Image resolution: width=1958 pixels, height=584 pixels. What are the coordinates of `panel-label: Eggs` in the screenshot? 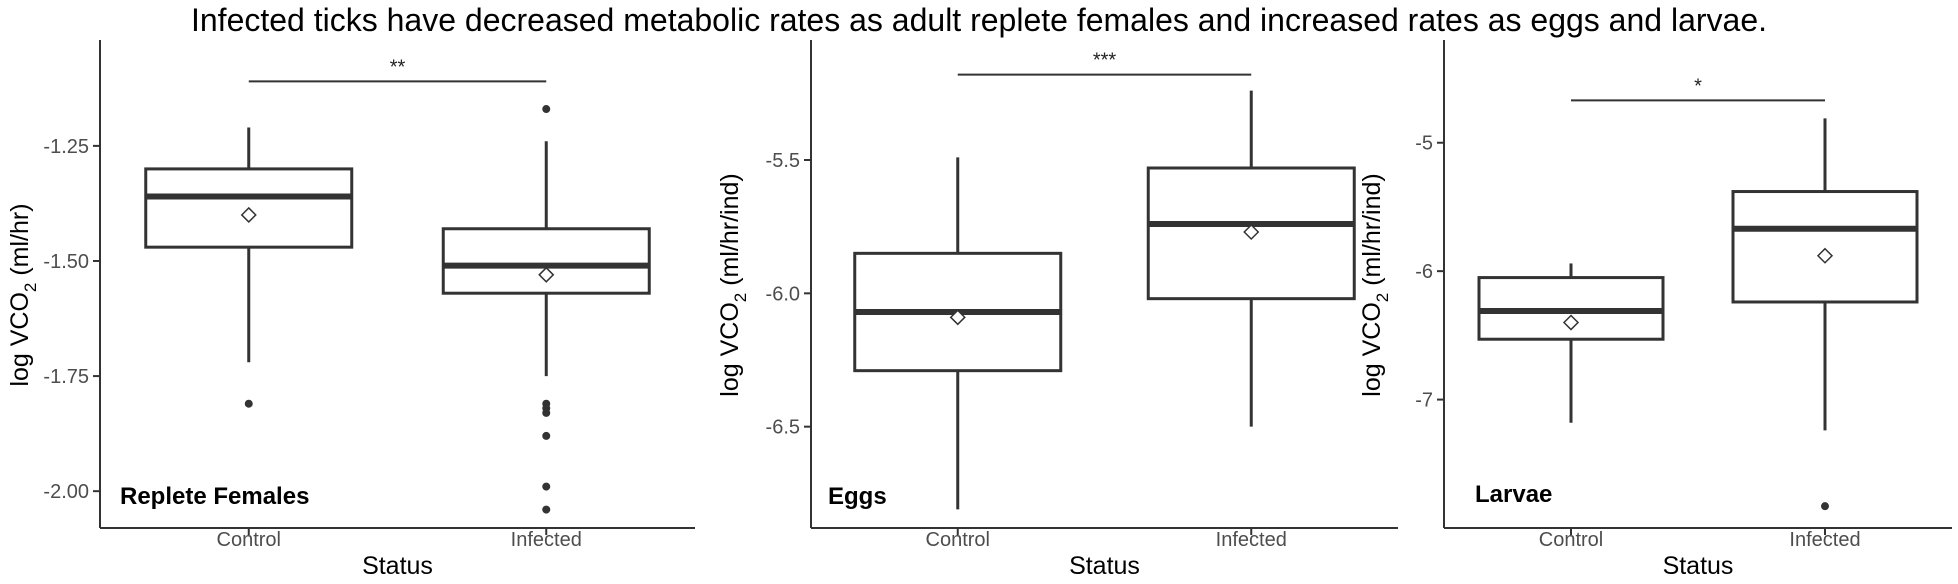 It's located at (857, 496).